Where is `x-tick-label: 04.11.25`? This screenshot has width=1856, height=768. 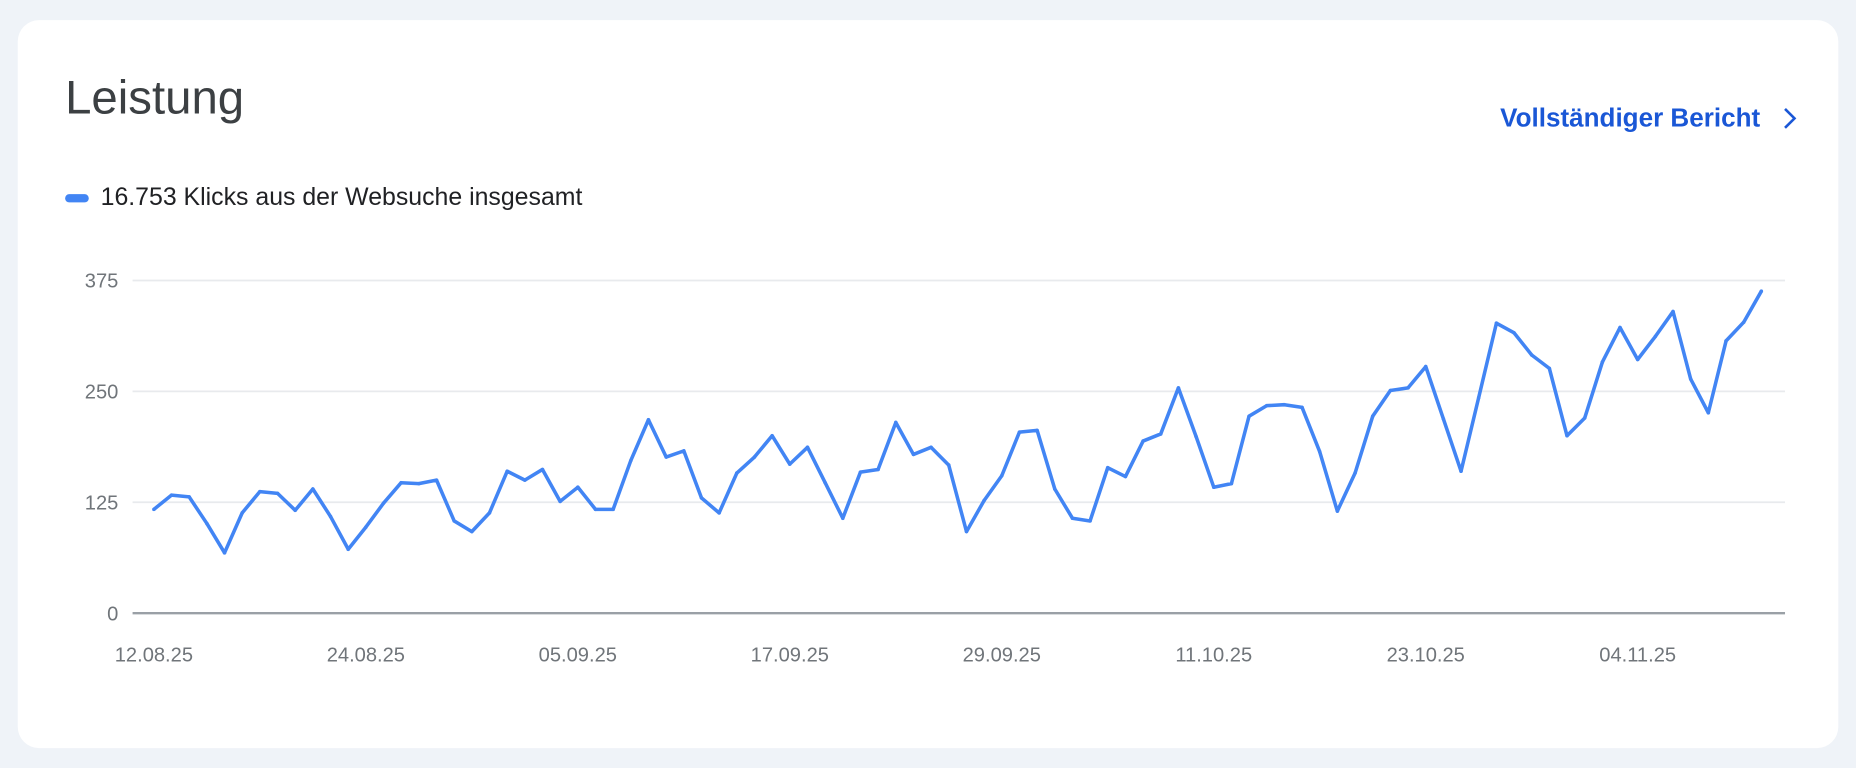 x-tick-label: 04.11.25 is located at coordinates (1637, 656).